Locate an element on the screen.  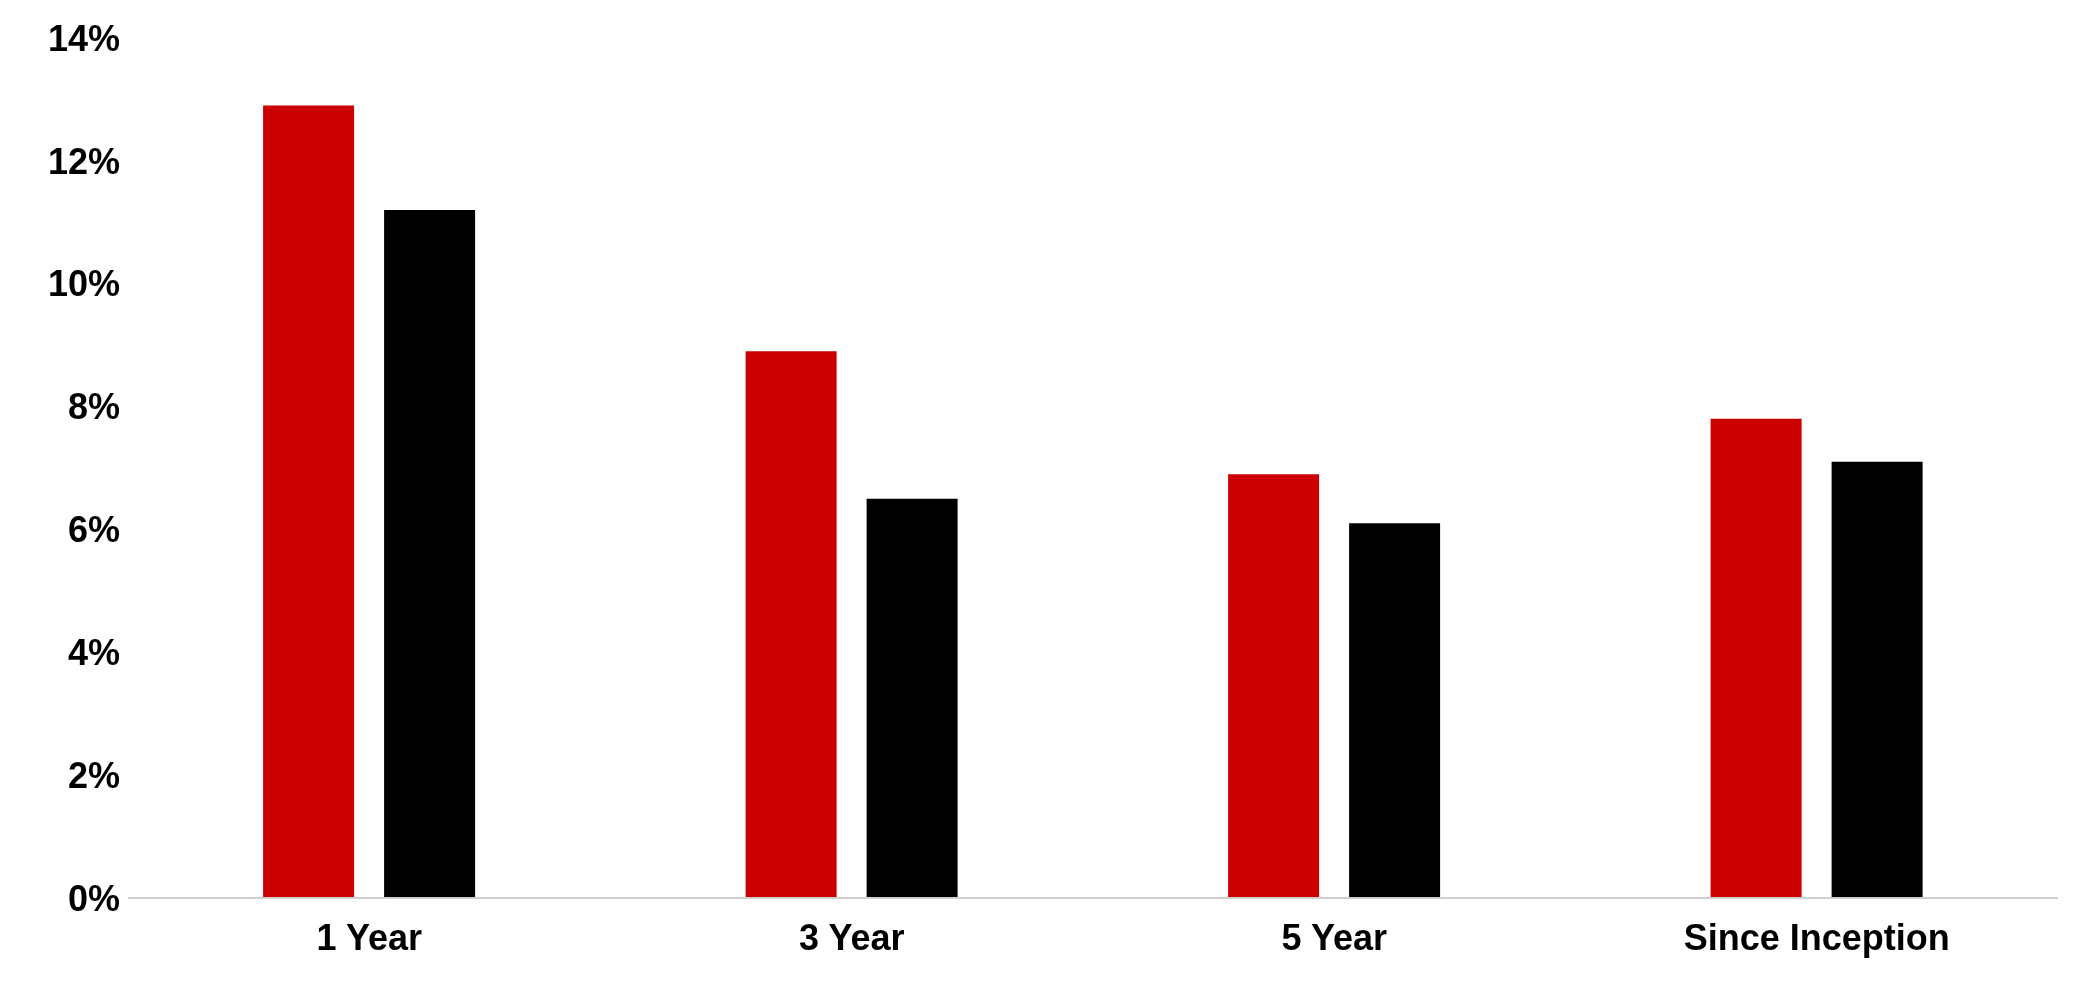
y-tick-label: 12% is located at coordinates (83, 161).